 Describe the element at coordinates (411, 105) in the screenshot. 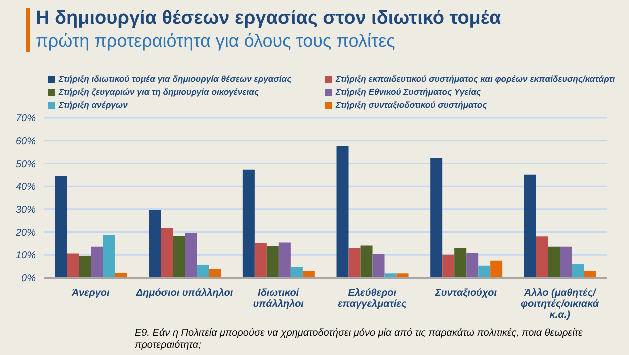

I see `legend-label: Στήριξη συνταξιοδοτικού συστήματος` at that location.